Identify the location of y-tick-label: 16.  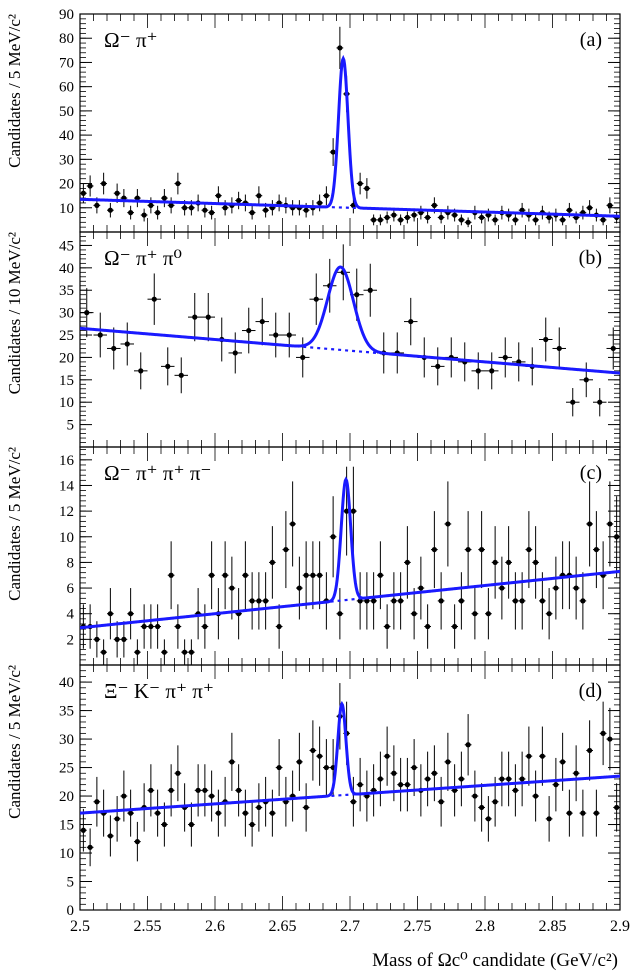
(67, 461).